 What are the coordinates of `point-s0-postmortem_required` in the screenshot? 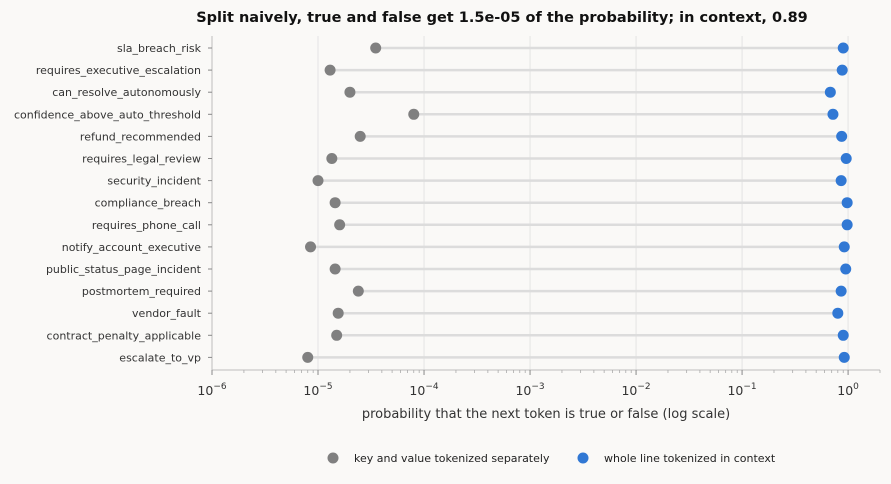 It's located at (358, 291).